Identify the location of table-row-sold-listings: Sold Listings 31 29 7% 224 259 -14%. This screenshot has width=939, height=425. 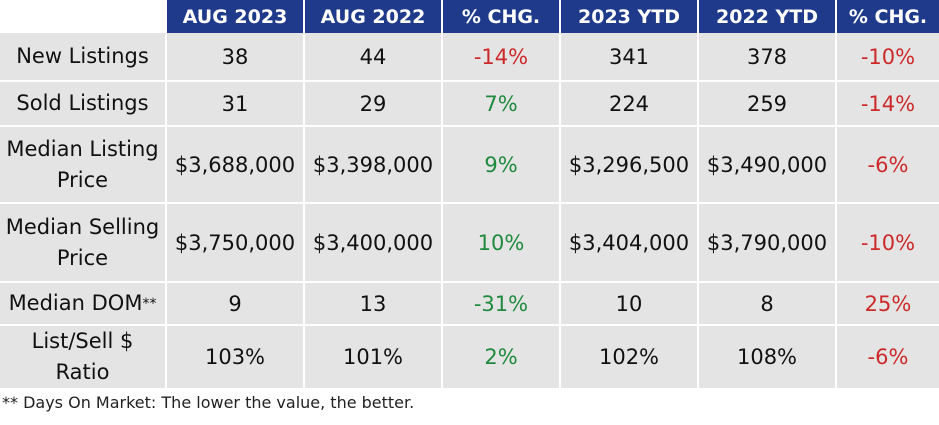
(469, 104).